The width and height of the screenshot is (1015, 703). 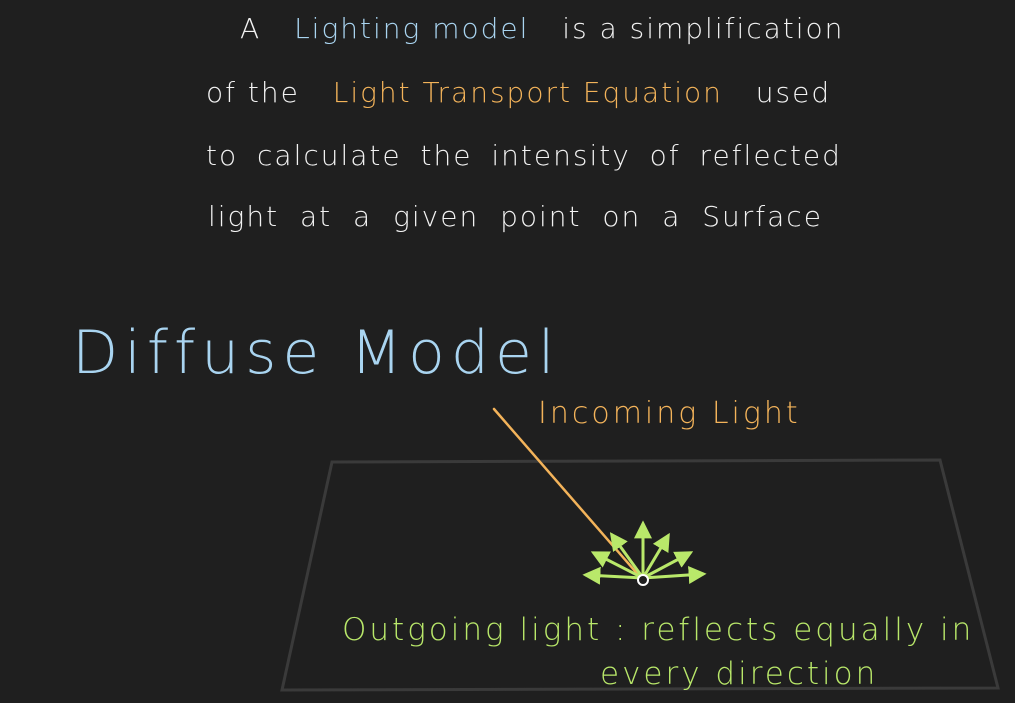 I want to click on lighting-model-term: Lighting model, so click(x=412, y=28).